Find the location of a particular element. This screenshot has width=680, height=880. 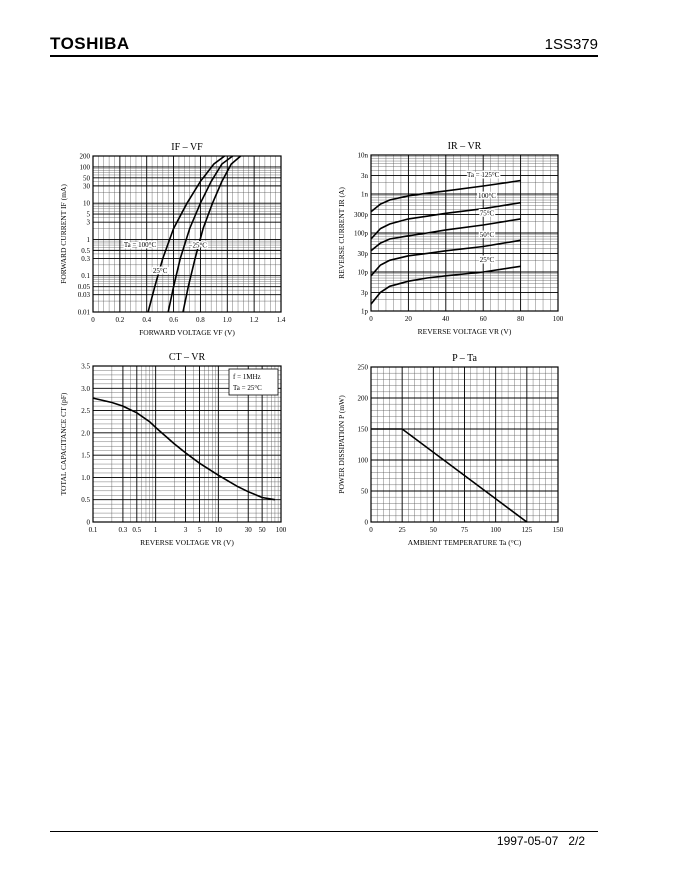

y-tick-label: 0.03 is located at coordinates (84, 295).